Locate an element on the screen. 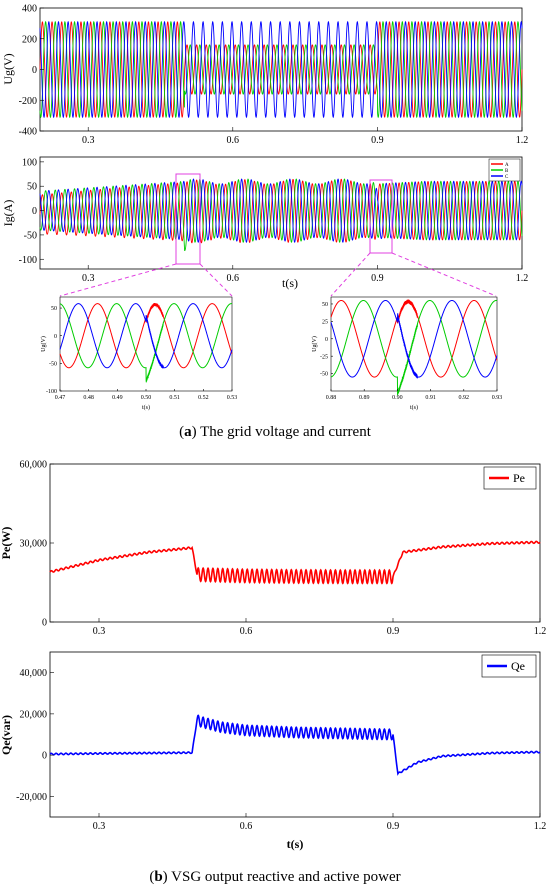  y-tick-label: 200 is located at coordinates (29, 39).